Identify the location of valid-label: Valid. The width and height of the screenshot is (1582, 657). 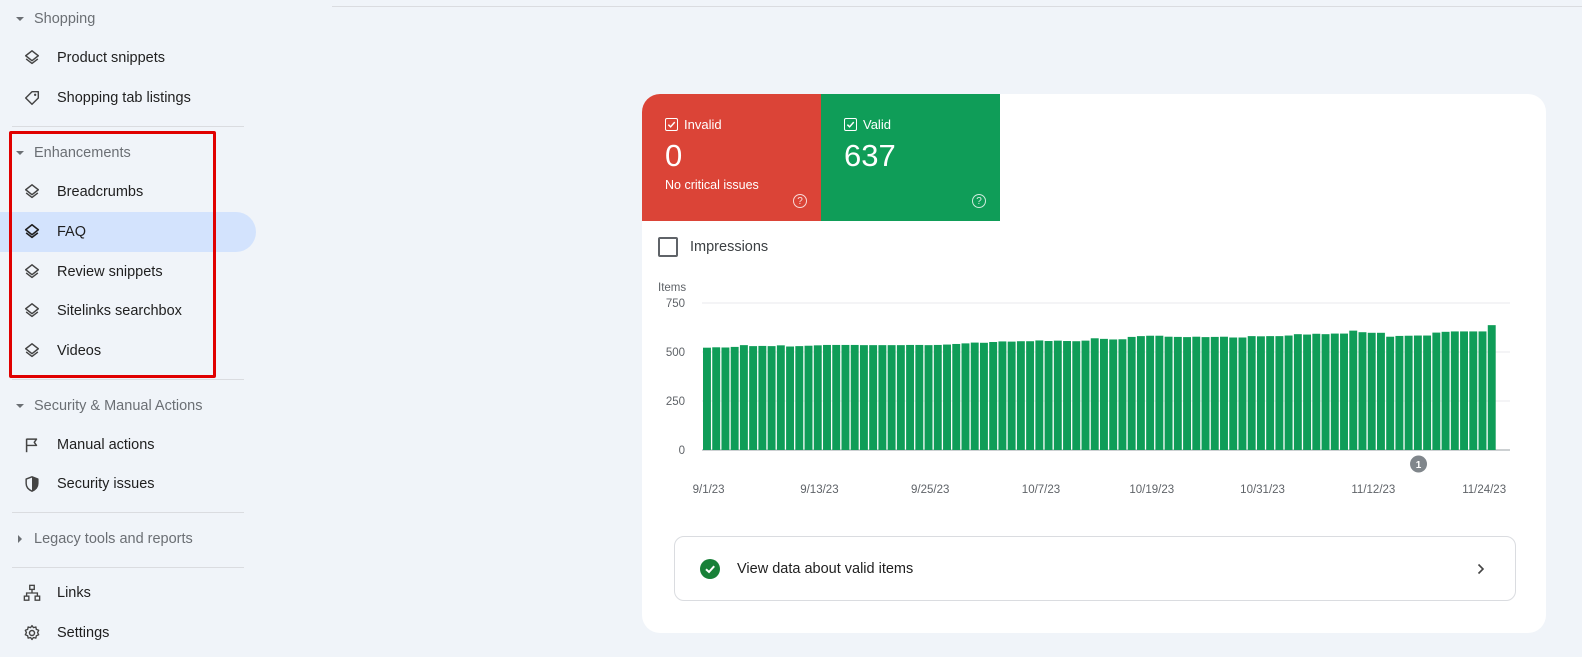
(877, 124).